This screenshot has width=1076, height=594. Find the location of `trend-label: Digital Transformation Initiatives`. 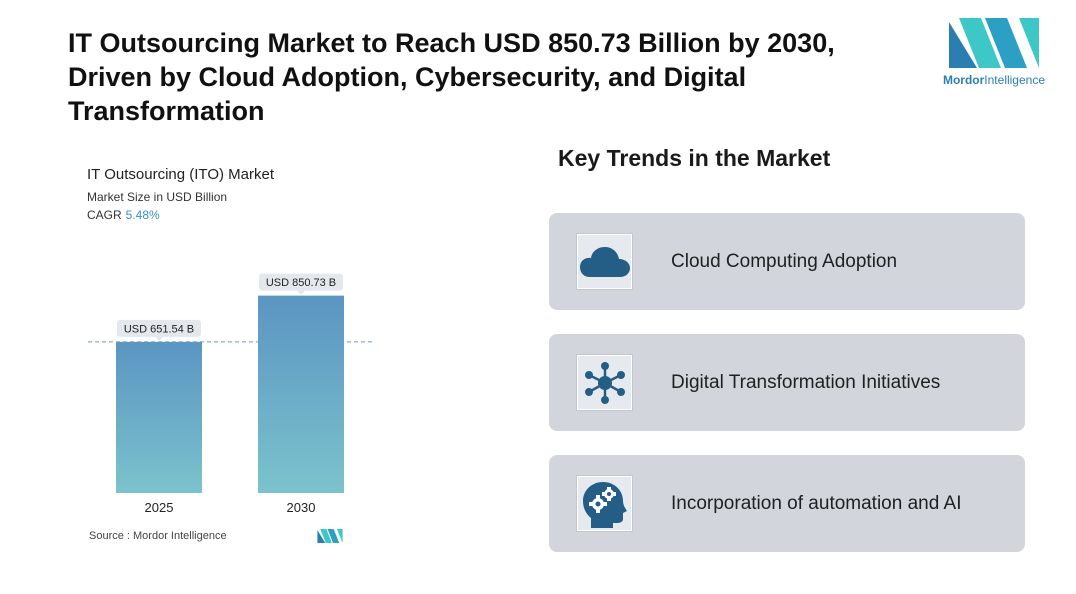

trend-label: Digital Transformation Initiatives is located at coordinates (806, 382).